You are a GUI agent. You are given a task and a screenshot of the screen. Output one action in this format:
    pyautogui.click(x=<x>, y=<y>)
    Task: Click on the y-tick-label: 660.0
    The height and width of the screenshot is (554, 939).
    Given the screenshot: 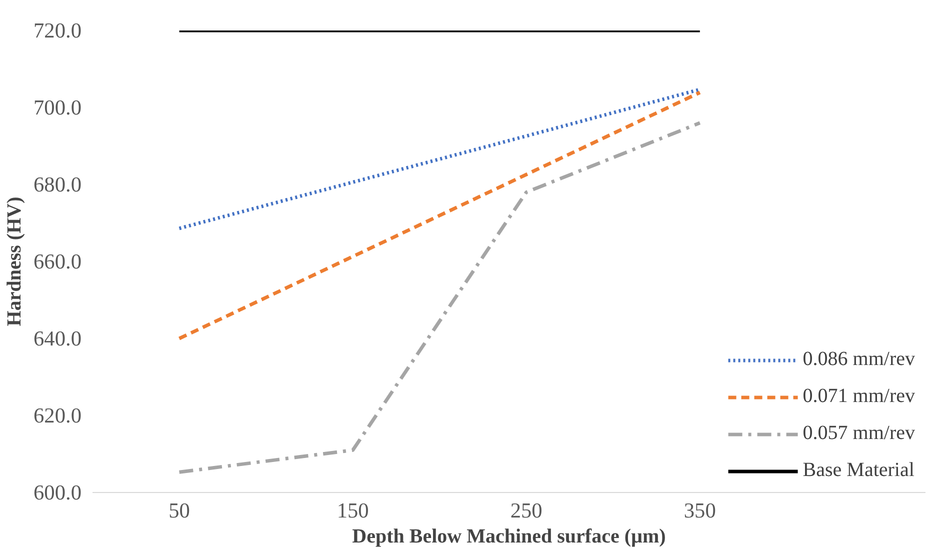 What is the action you would take?
    pyautogui.click(x=58, y=262)
    